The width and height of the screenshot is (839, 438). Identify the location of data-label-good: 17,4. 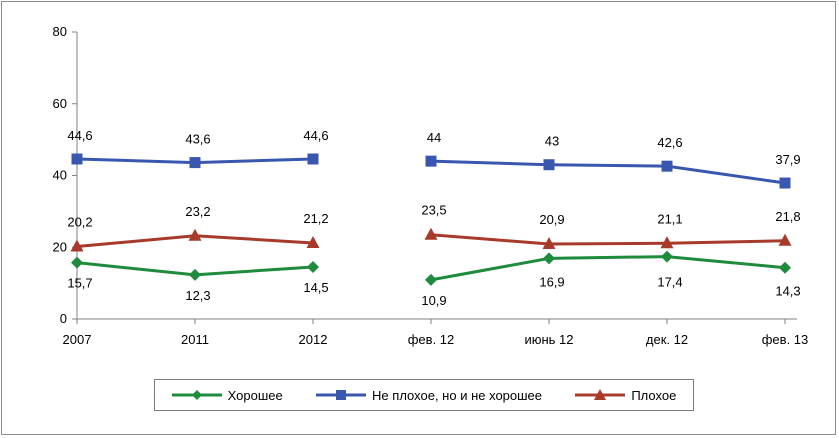
(669, 282).